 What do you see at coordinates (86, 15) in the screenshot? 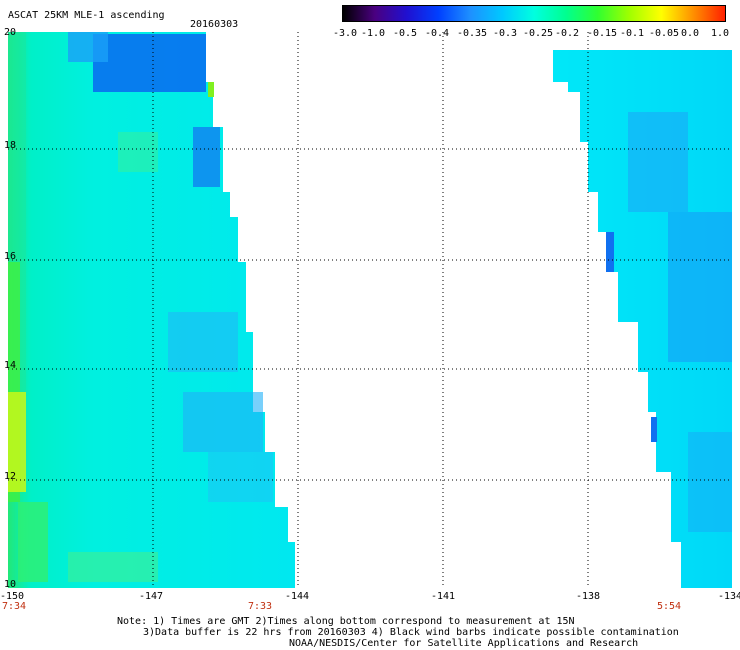
I see `product-title: ASCAT 25KM MLE-1 ascending` at bounding box center [86, 15].